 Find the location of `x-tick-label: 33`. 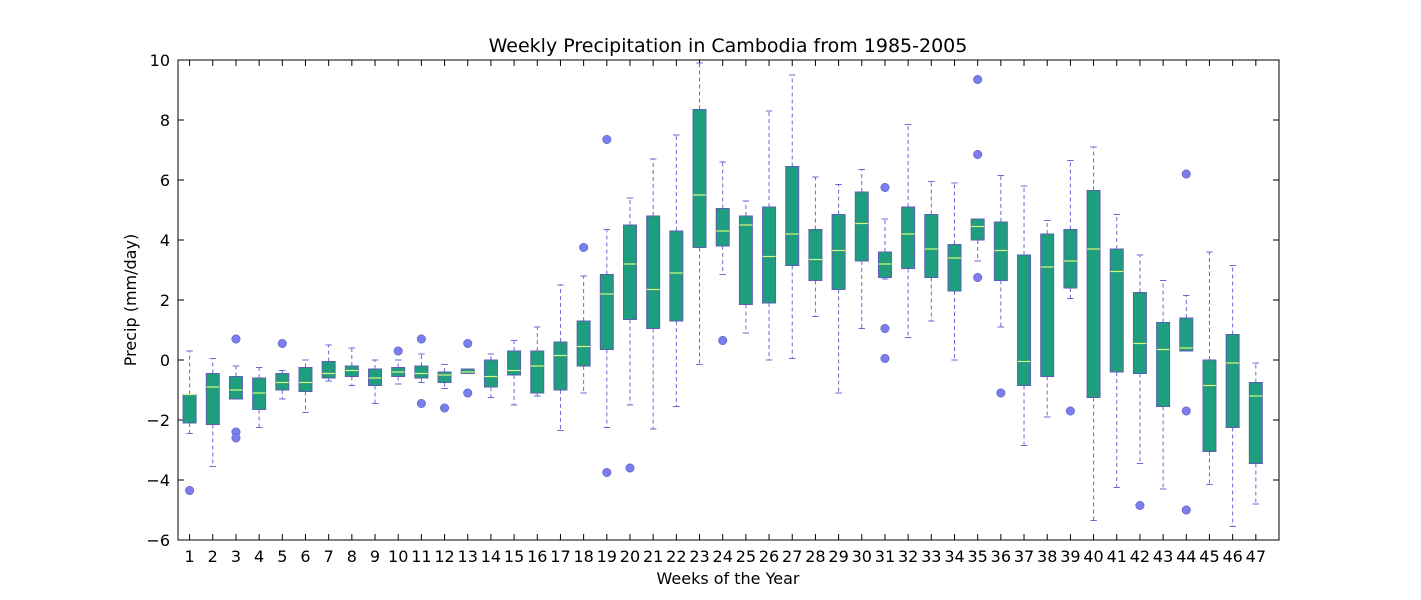

x-tick-label: 33 is located at coordinates (931, 556).